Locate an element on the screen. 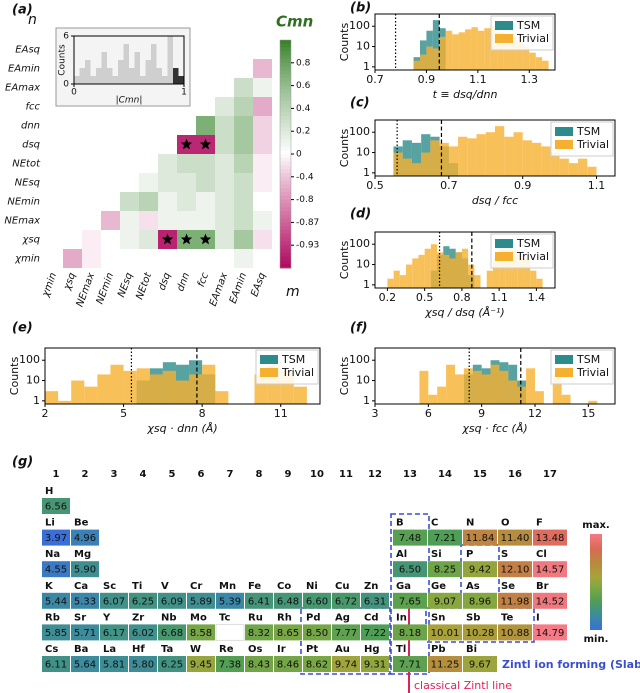 Image resolution: width=640 pixels, height=693 pixels. element-symbol: Sr is located at coordinates (80, 617).